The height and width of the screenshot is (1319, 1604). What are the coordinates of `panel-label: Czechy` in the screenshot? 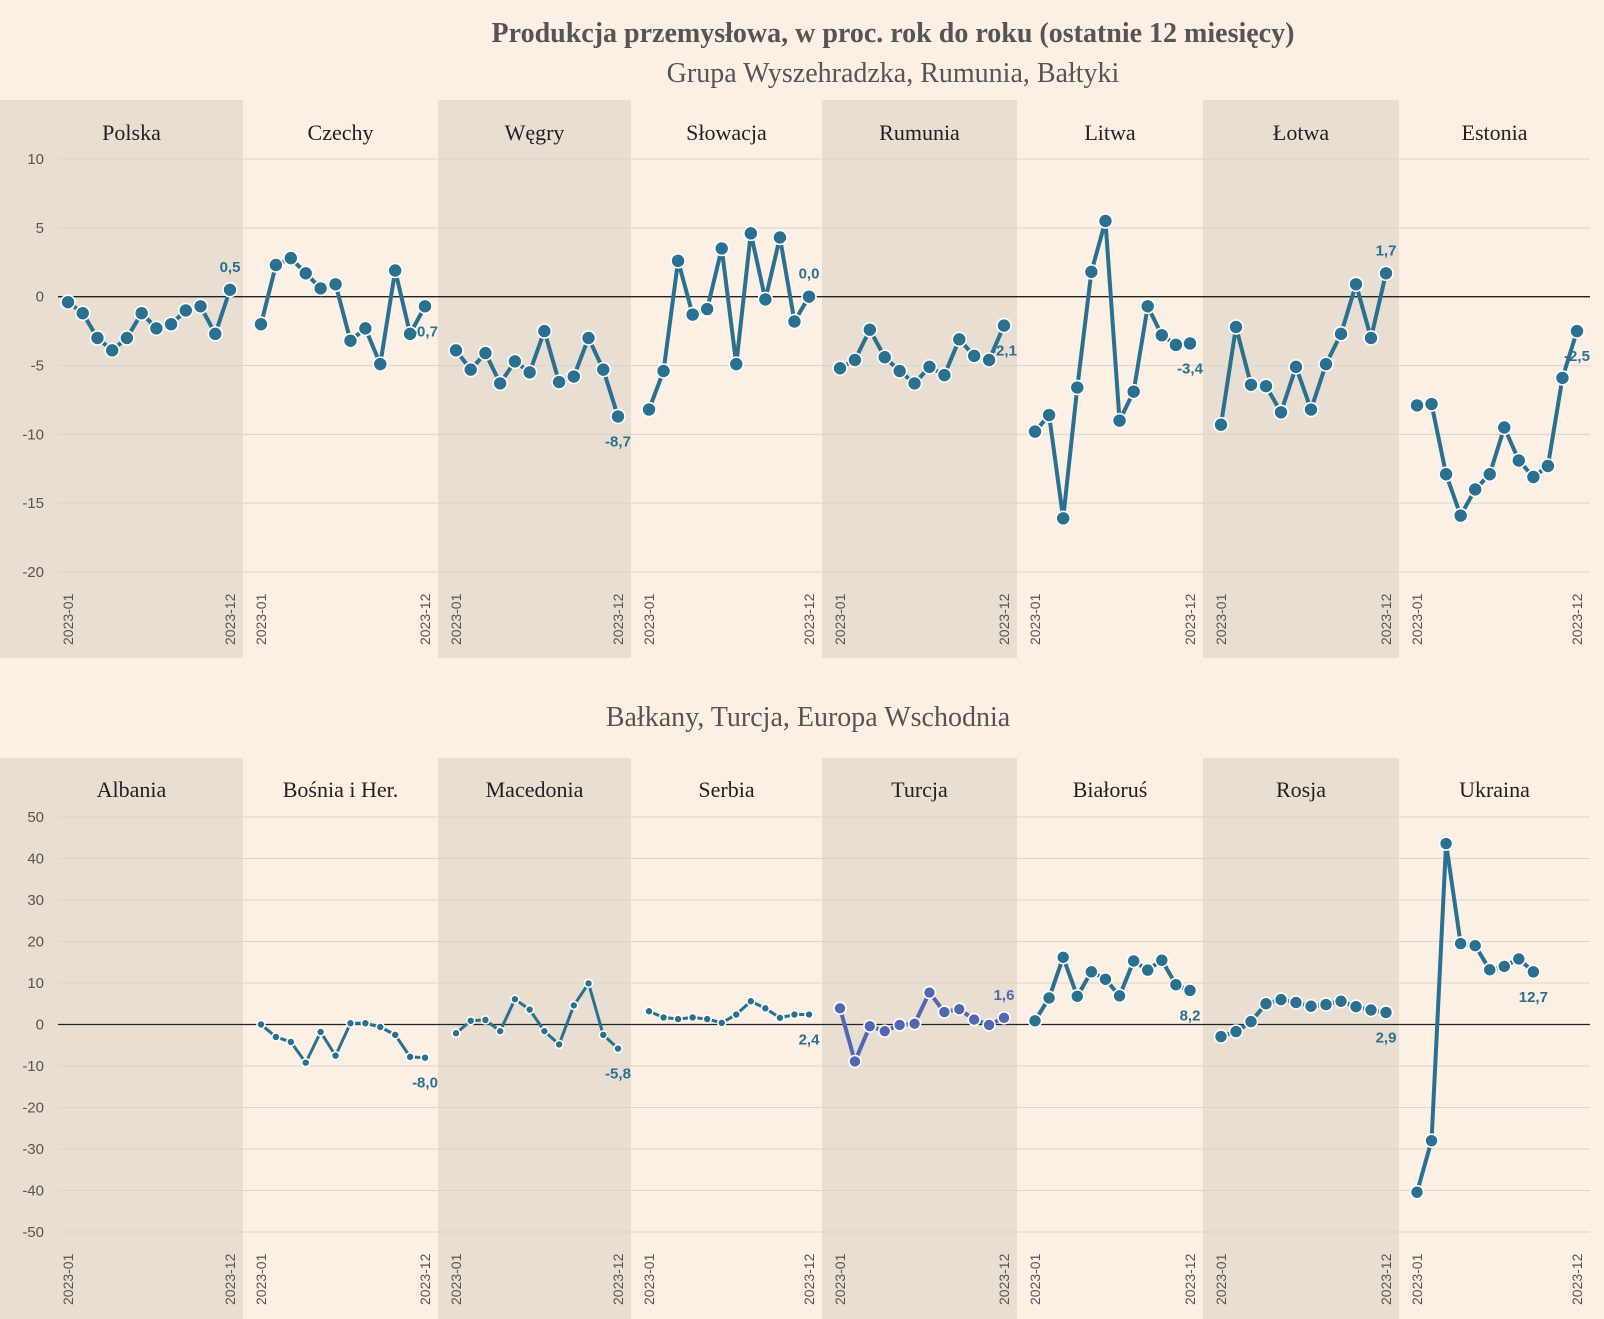 It's located at (341, 132).